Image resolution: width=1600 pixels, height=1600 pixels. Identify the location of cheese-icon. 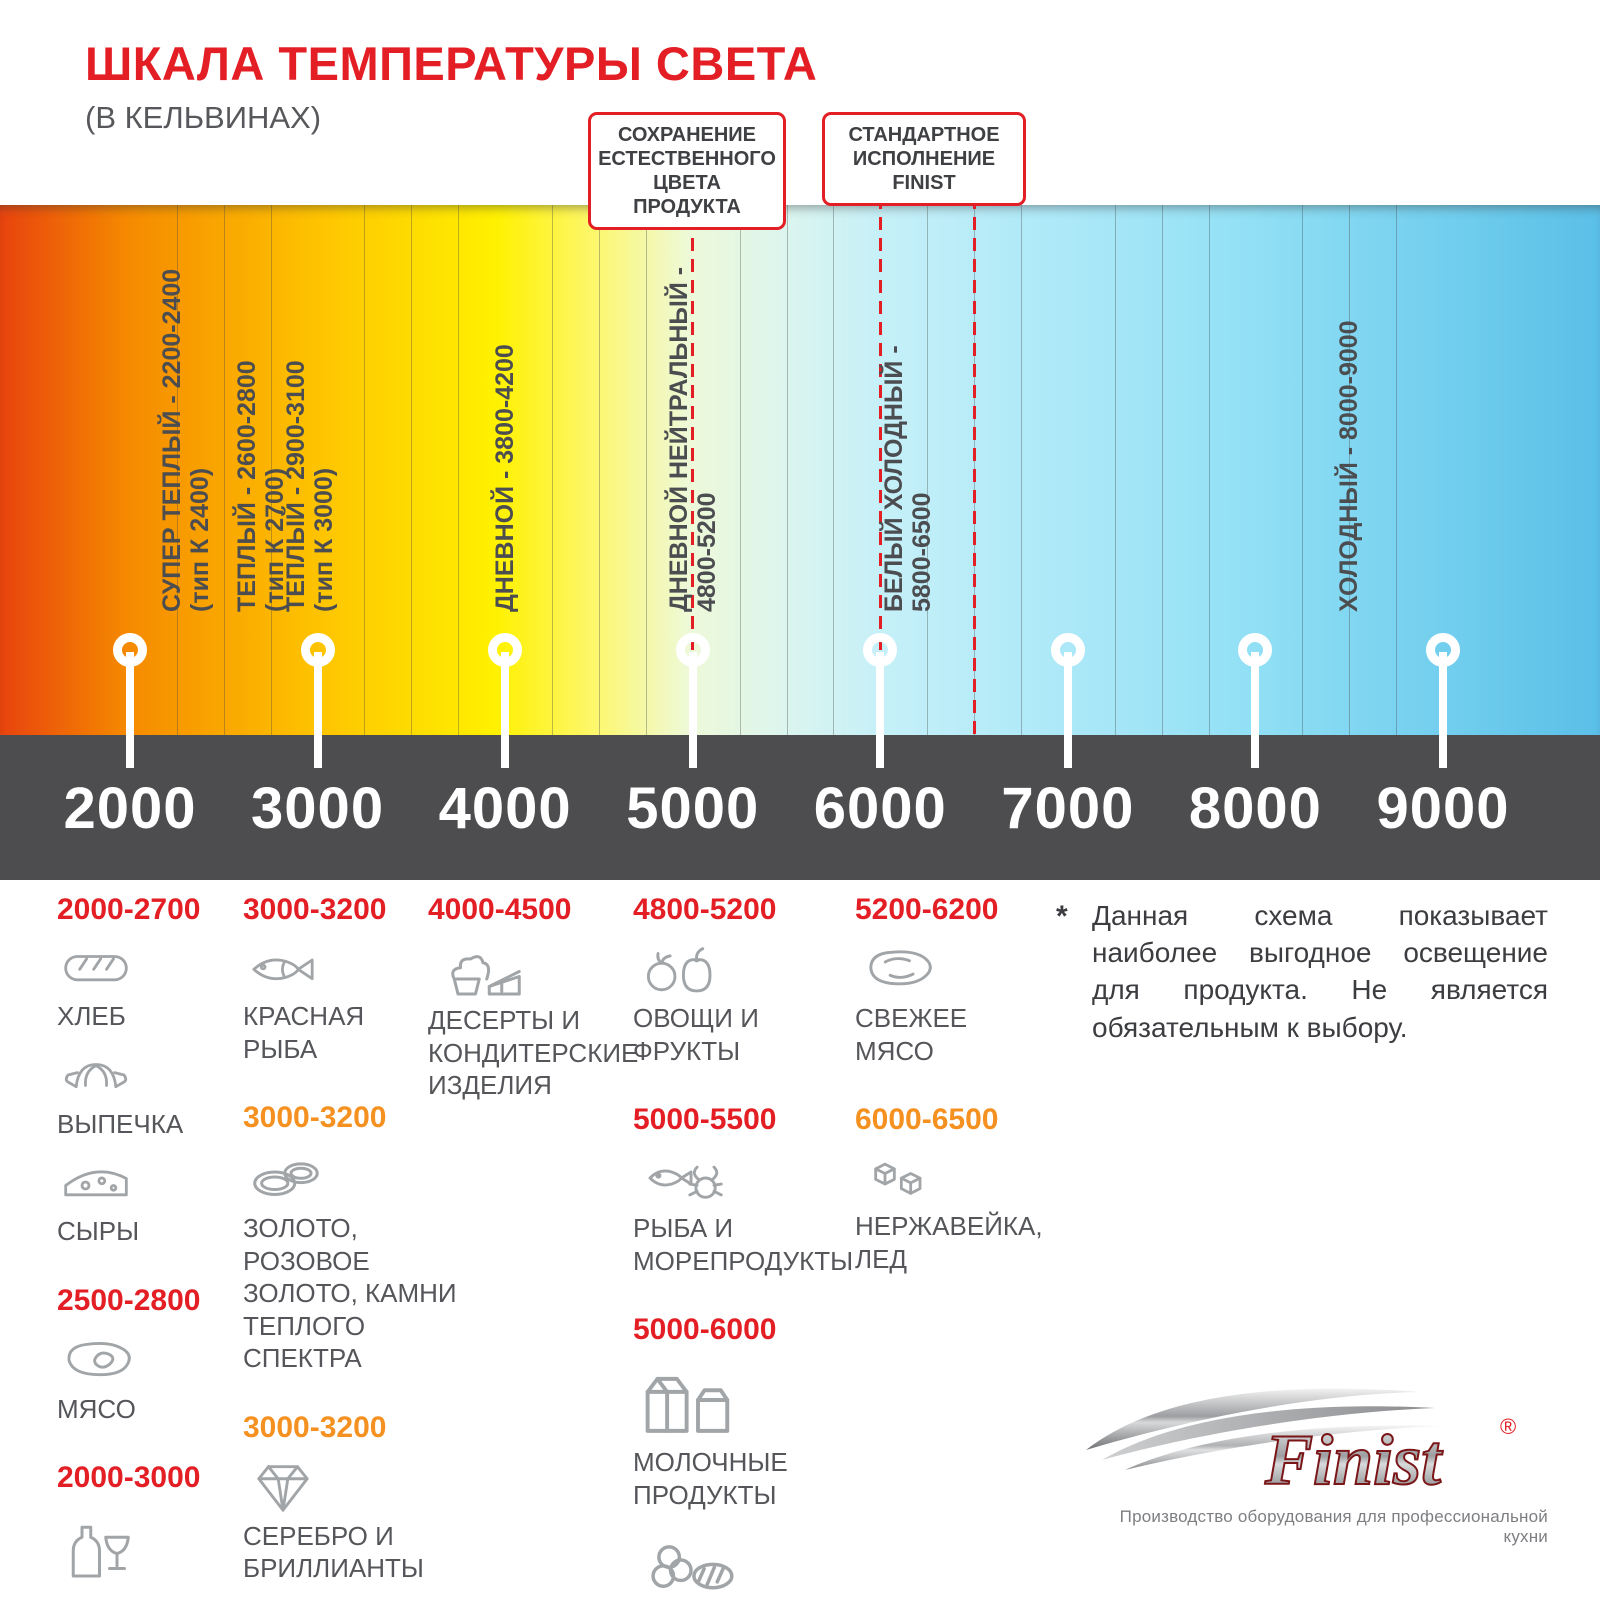
(96, 1183).